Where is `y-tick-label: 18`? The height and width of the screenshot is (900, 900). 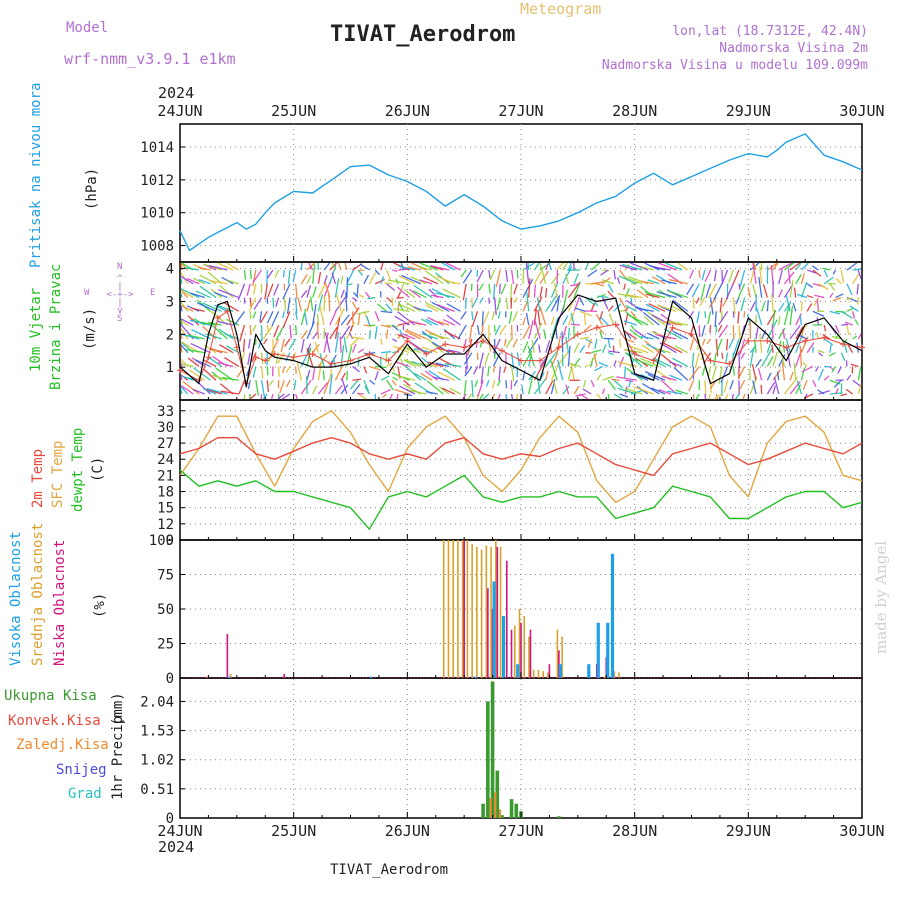 y-tick-label: 18 is located at coordinates (165, 493).